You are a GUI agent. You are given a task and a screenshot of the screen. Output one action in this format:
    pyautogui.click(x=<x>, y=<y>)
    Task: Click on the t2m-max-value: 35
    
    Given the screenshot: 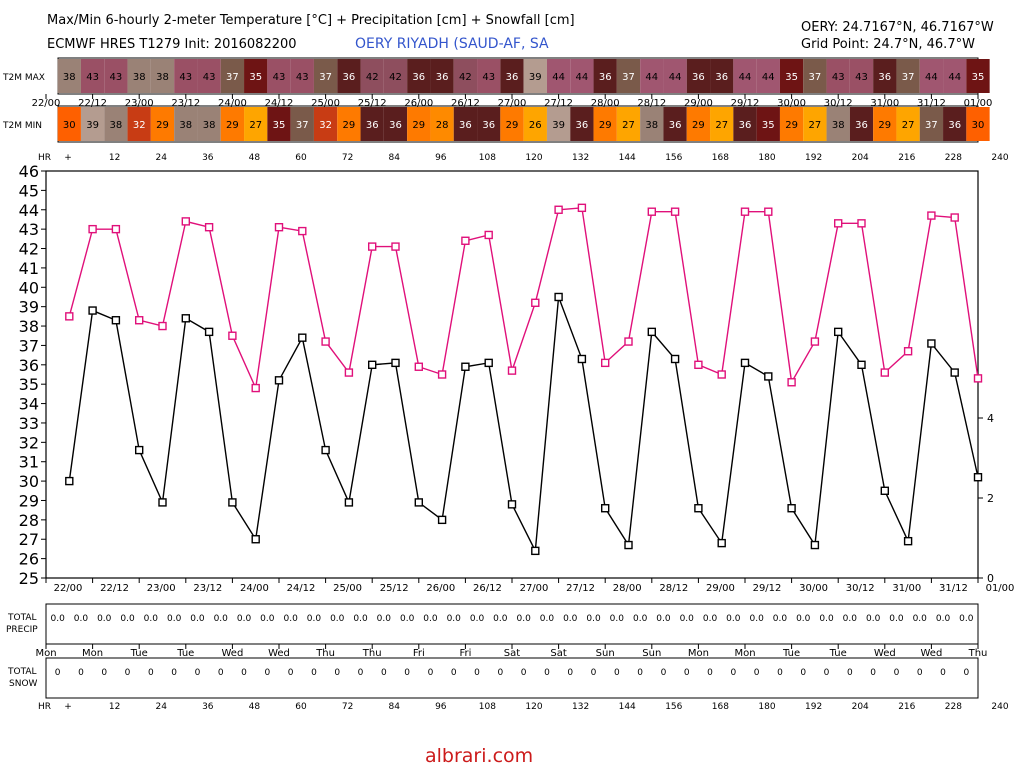 What is the action you would take?
    pyautogui.click(x=255, y=77)
    